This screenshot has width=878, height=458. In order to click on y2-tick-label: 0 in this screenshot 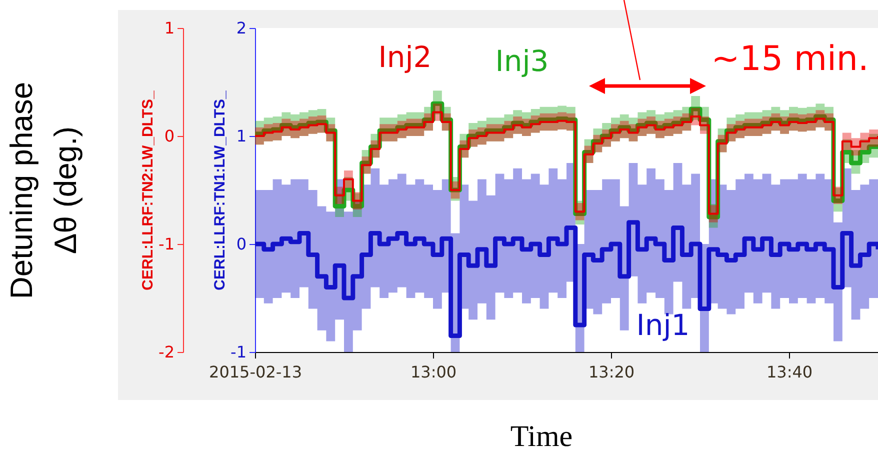, I will do `click(169, 136)`.